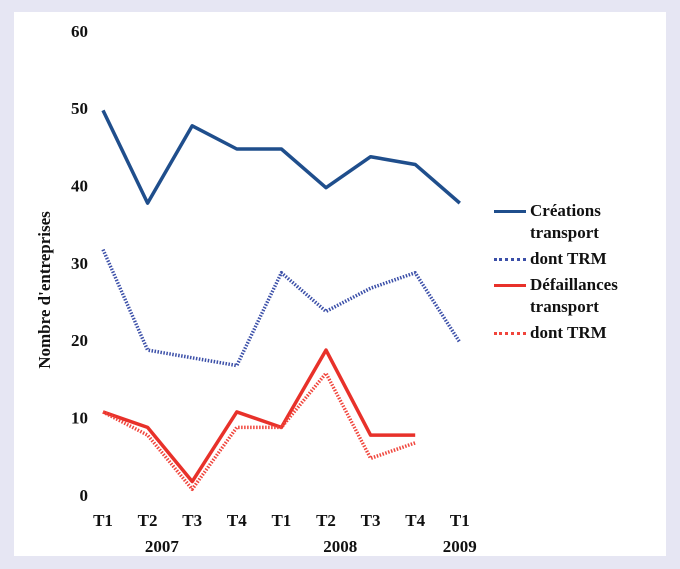  Describe the element at coordinates (565, 221) in the screenshot. I see `legend-label: Créations transport` at that location.